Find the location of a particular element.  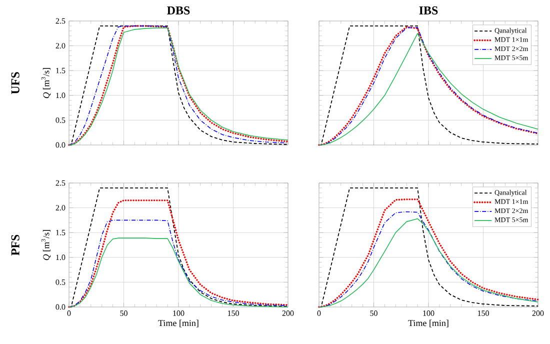

chart-title: IBS is located at coordinates (428, 10).